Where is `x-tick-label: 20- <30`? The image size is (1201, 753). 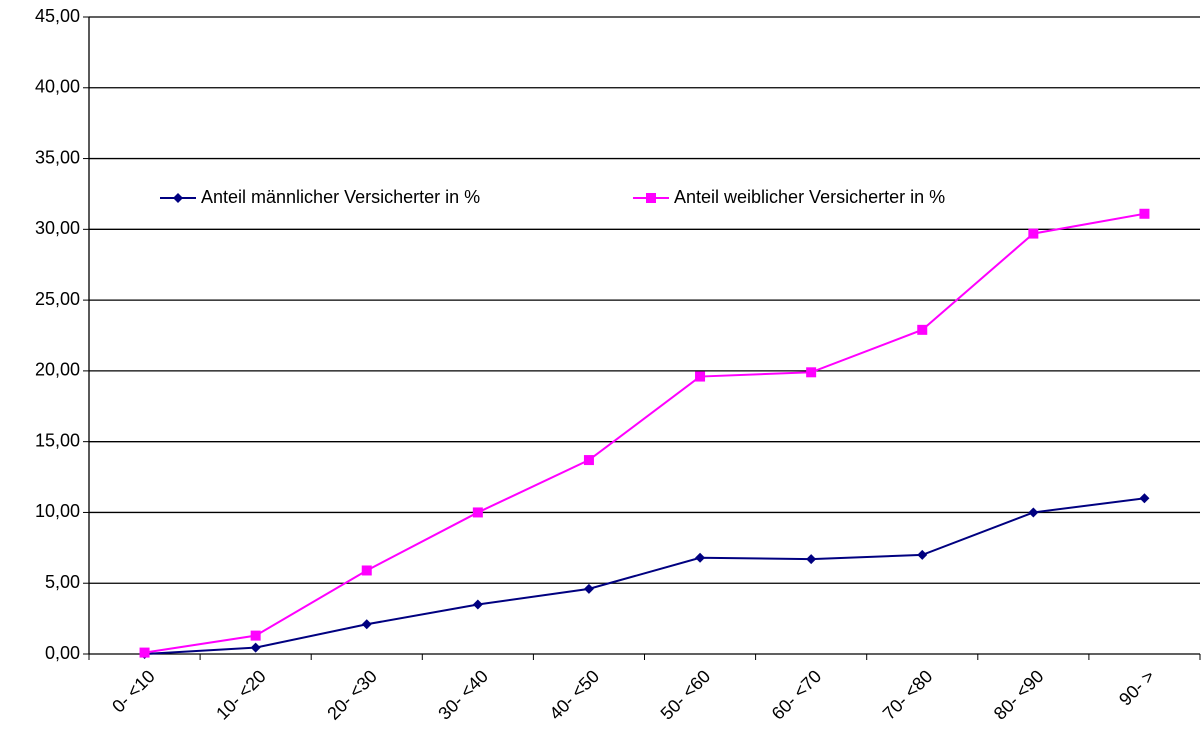
x-tick-label: 20- <30 is located at coordinates (352, 695).